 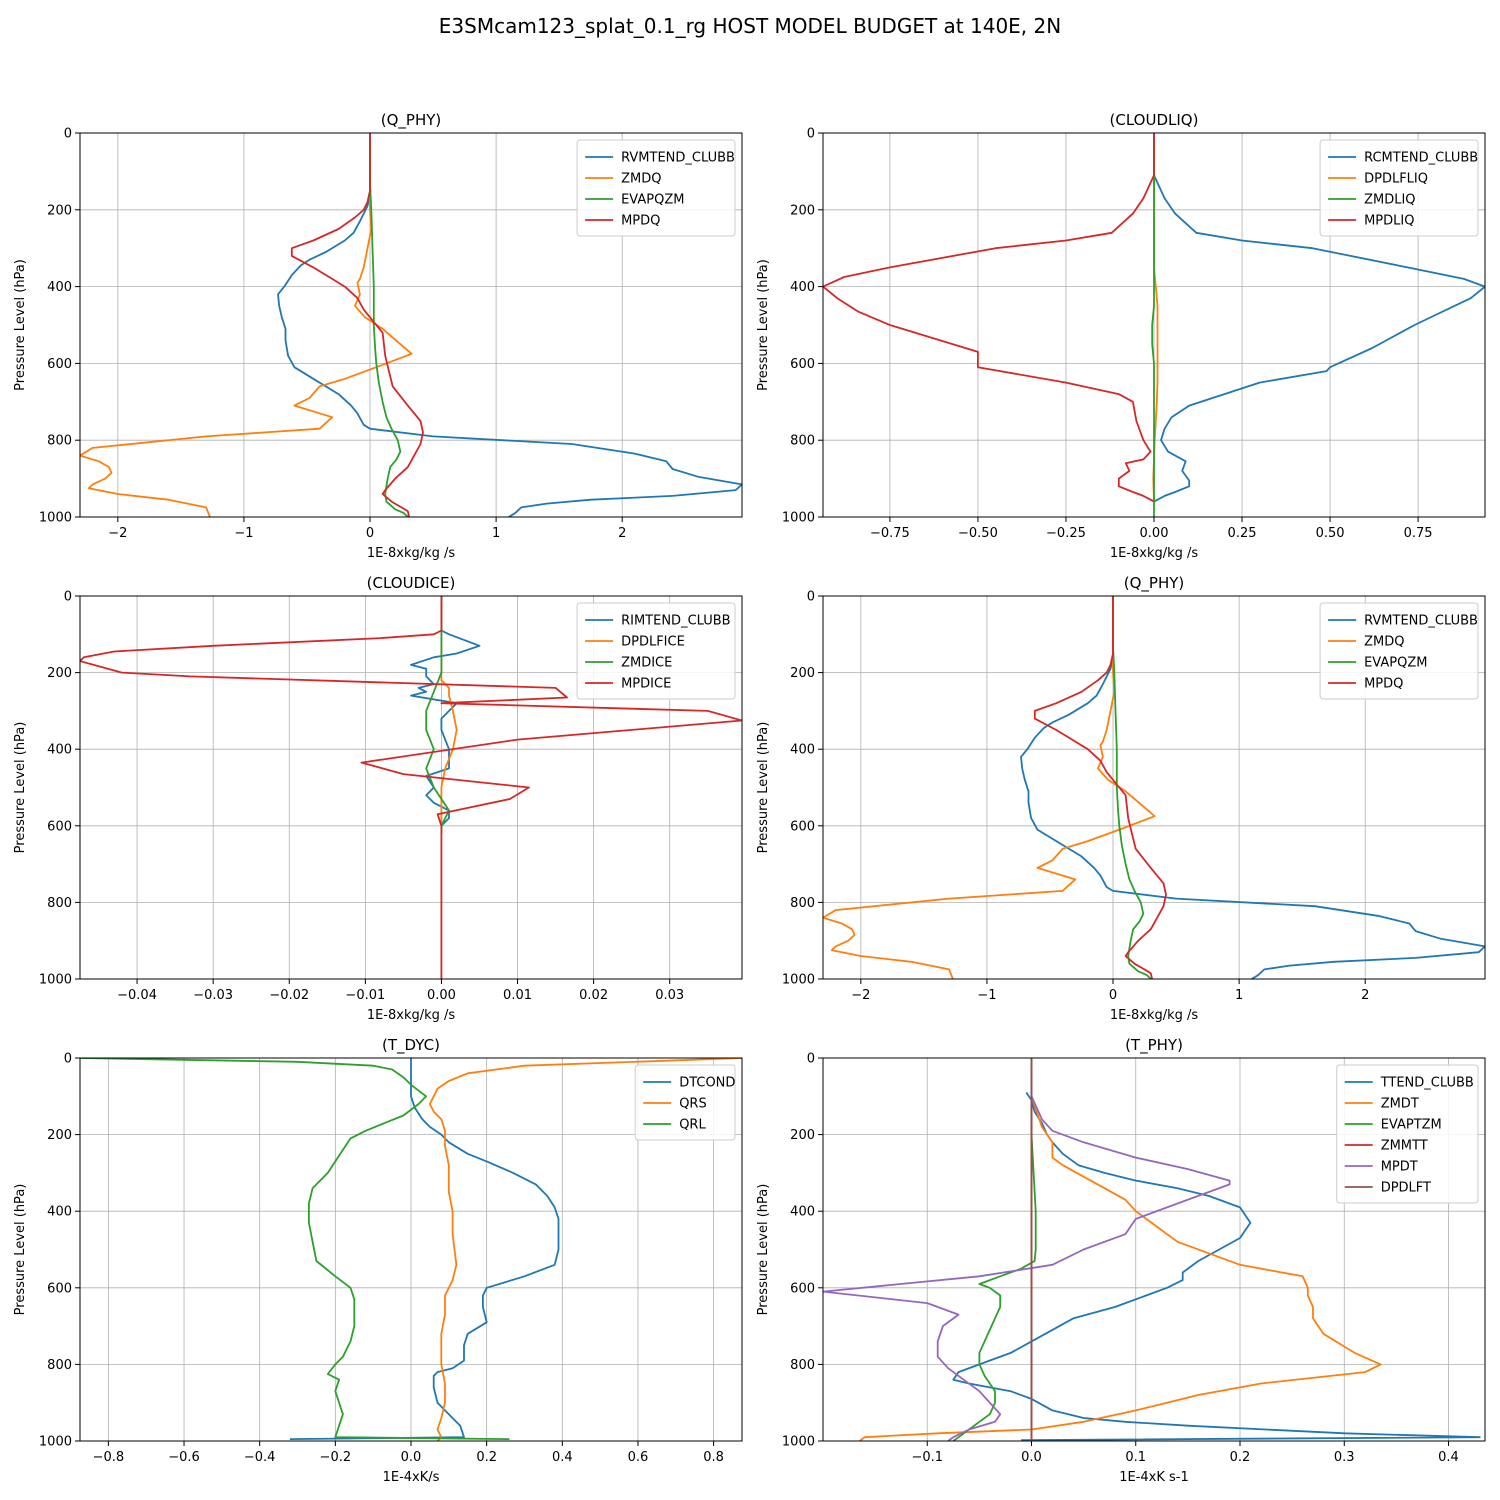 What do you see at coordinates (441, 995) in the screenshot?
I see `x-tick-label: 0.00` at bounding box center [441, 995].